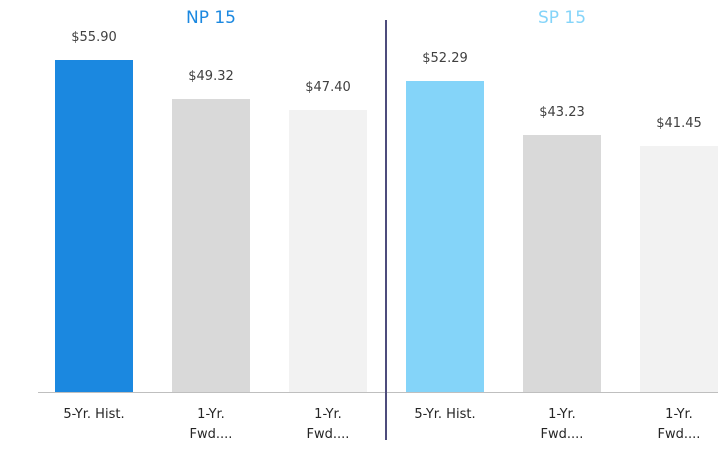 The height and width of the screenshot is (449, 718). I want to click on divider, so click(386, 230).